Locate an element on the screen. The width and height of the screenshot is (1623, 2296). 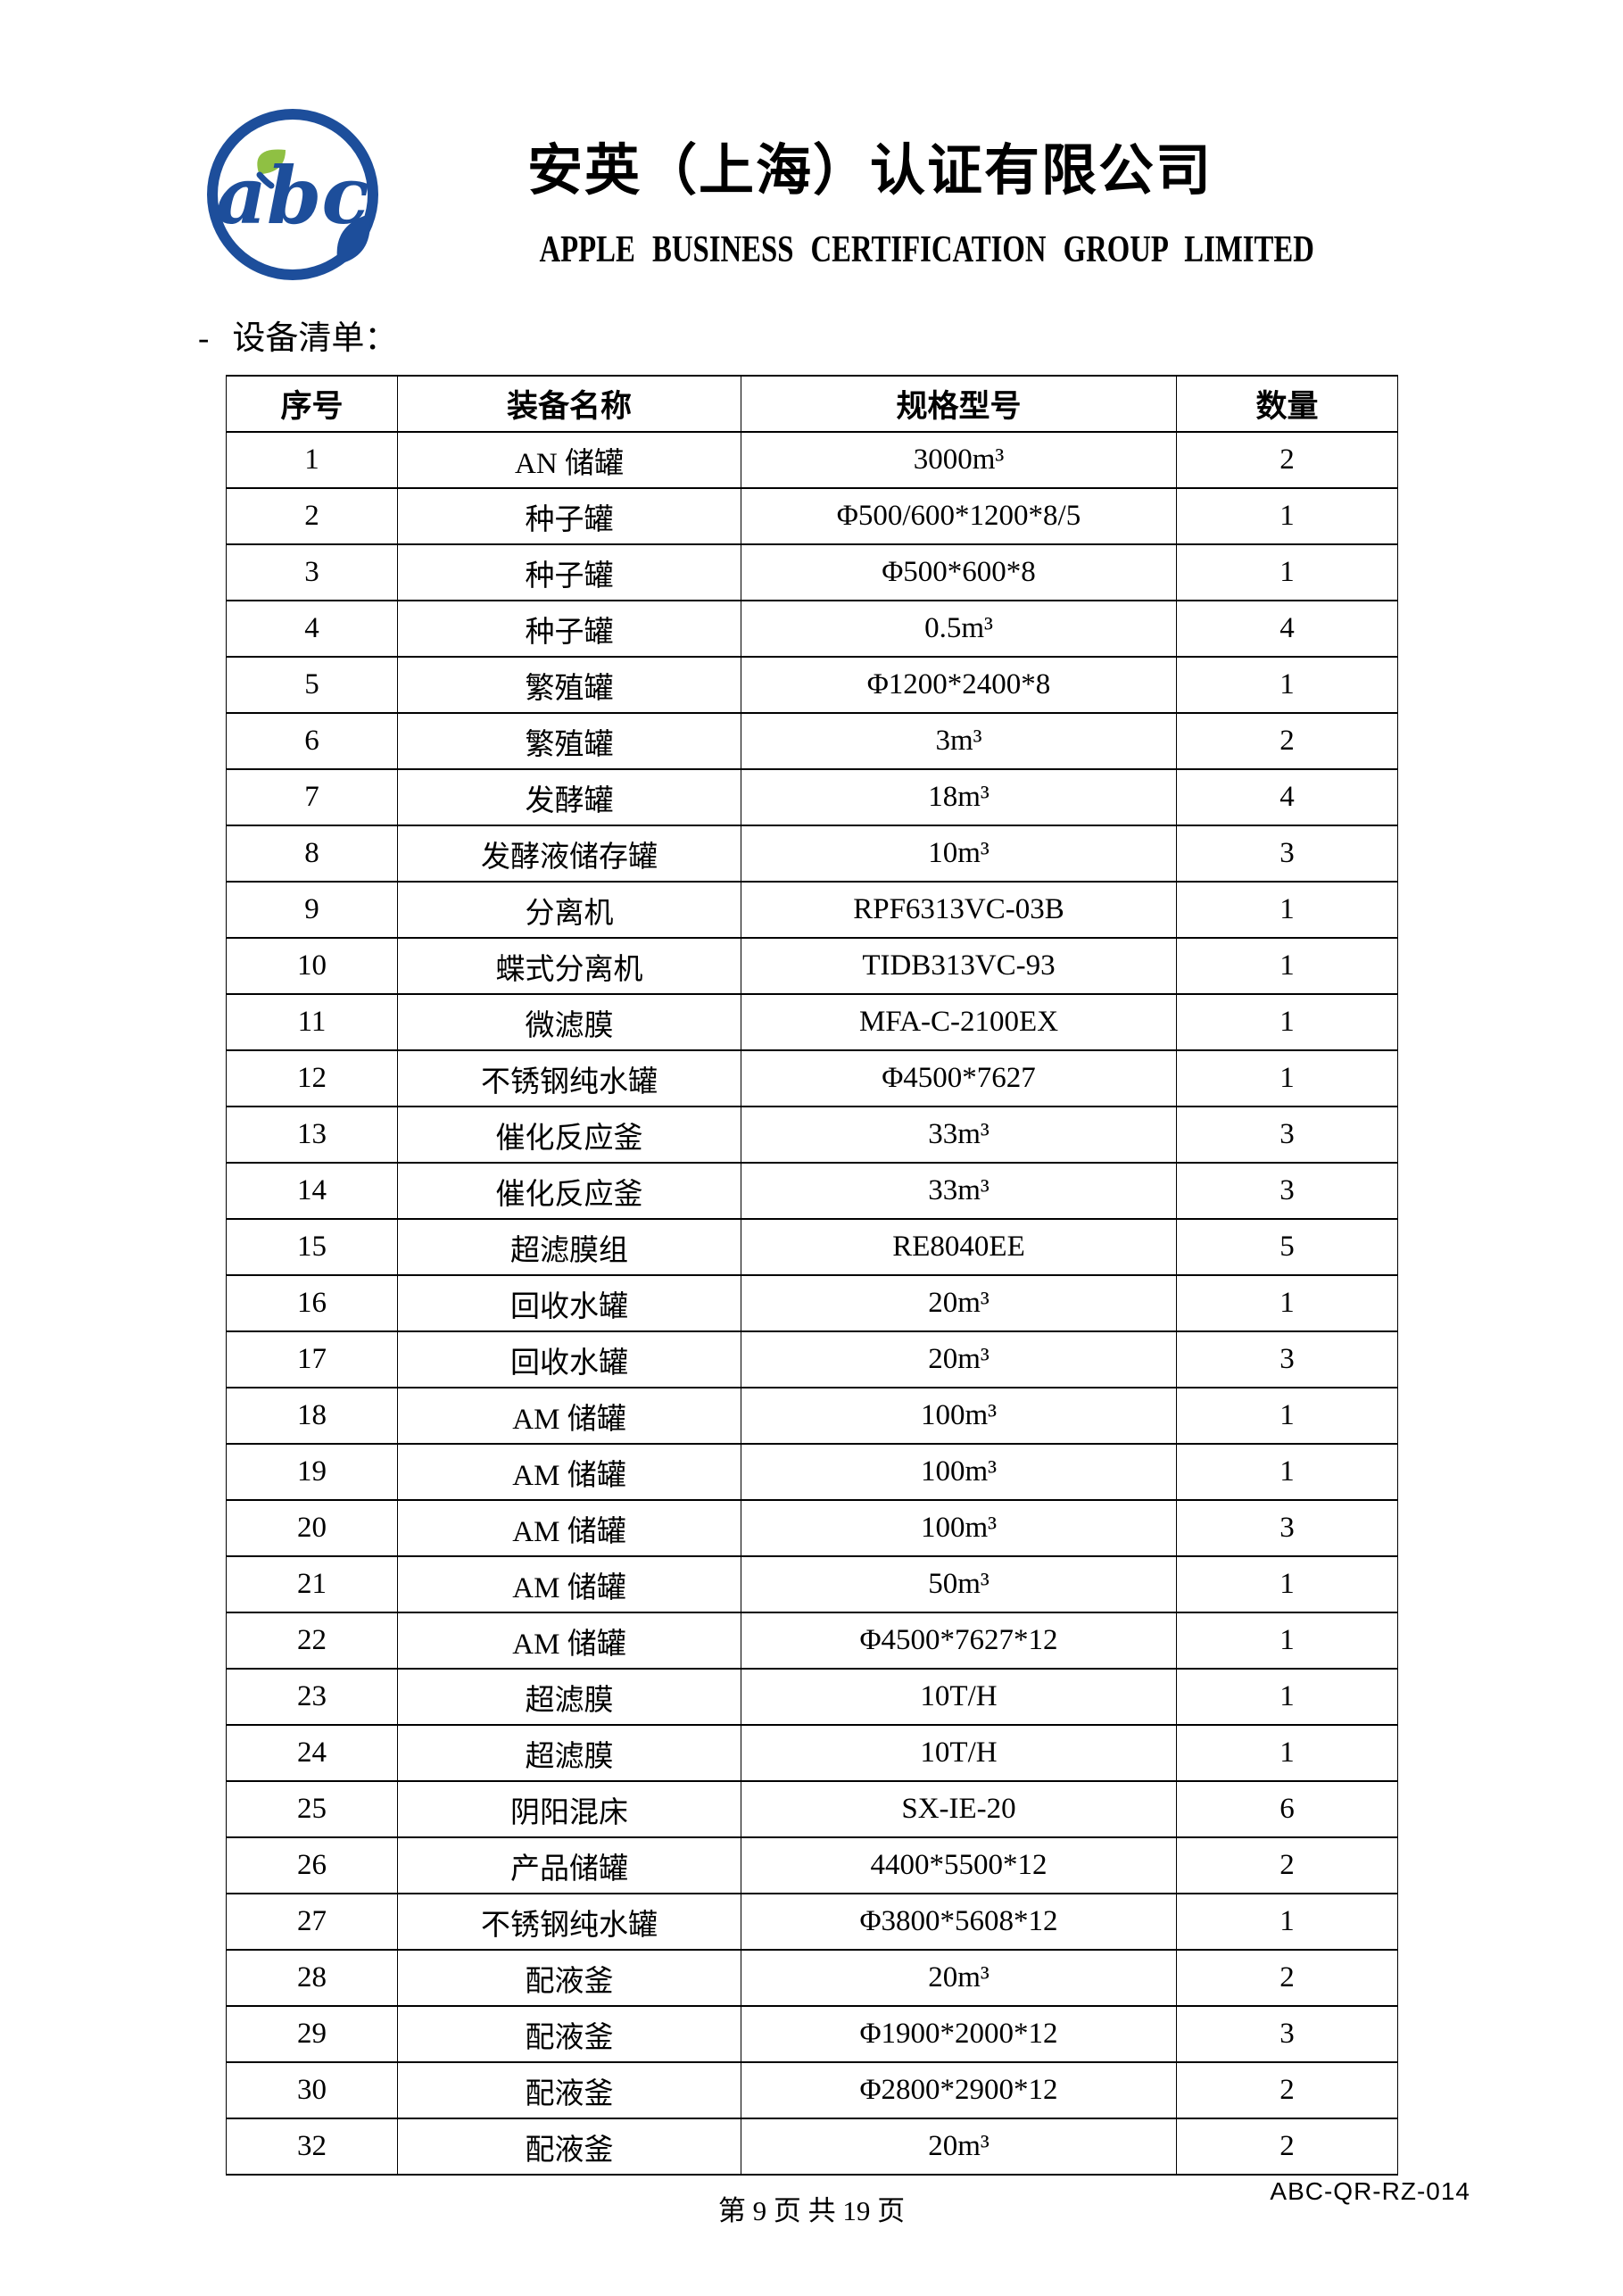
table-cell-spec: 33m³ is located at coordinates (959, 1135).